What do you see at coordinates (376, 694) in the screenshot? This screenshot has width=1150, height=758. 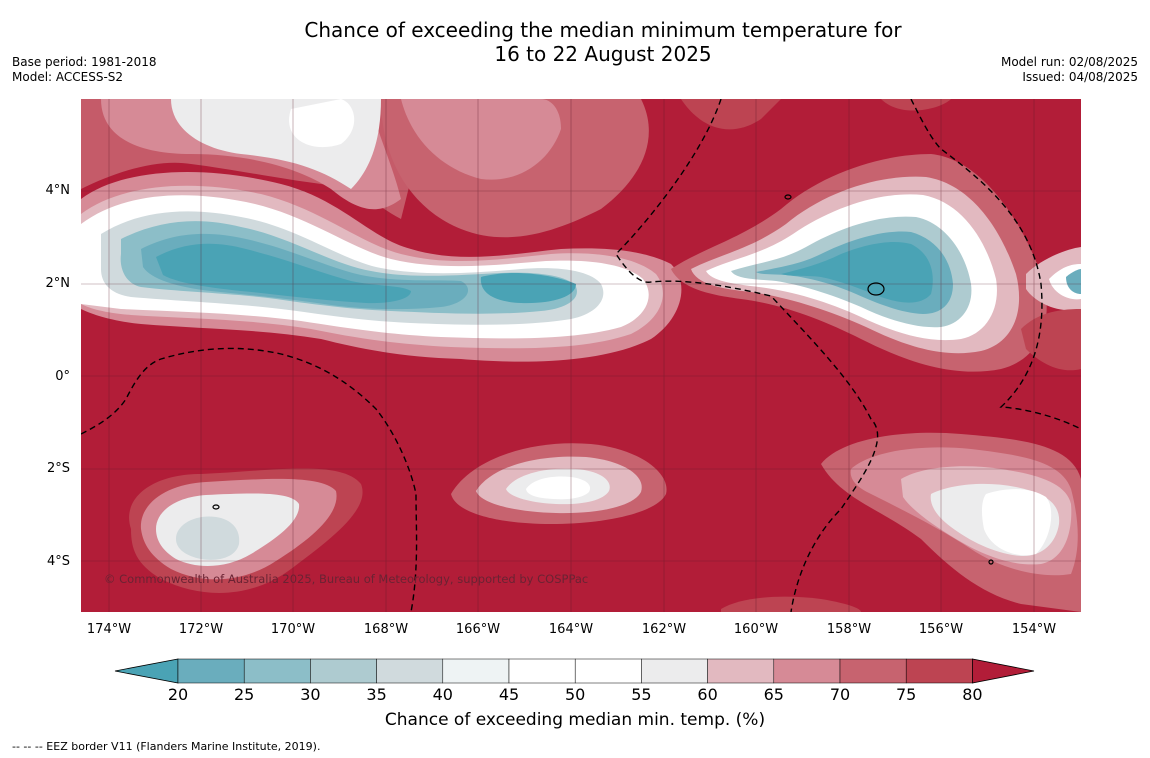 I see `colorbar-tick-label: 35` at bounding box center [376, 694].